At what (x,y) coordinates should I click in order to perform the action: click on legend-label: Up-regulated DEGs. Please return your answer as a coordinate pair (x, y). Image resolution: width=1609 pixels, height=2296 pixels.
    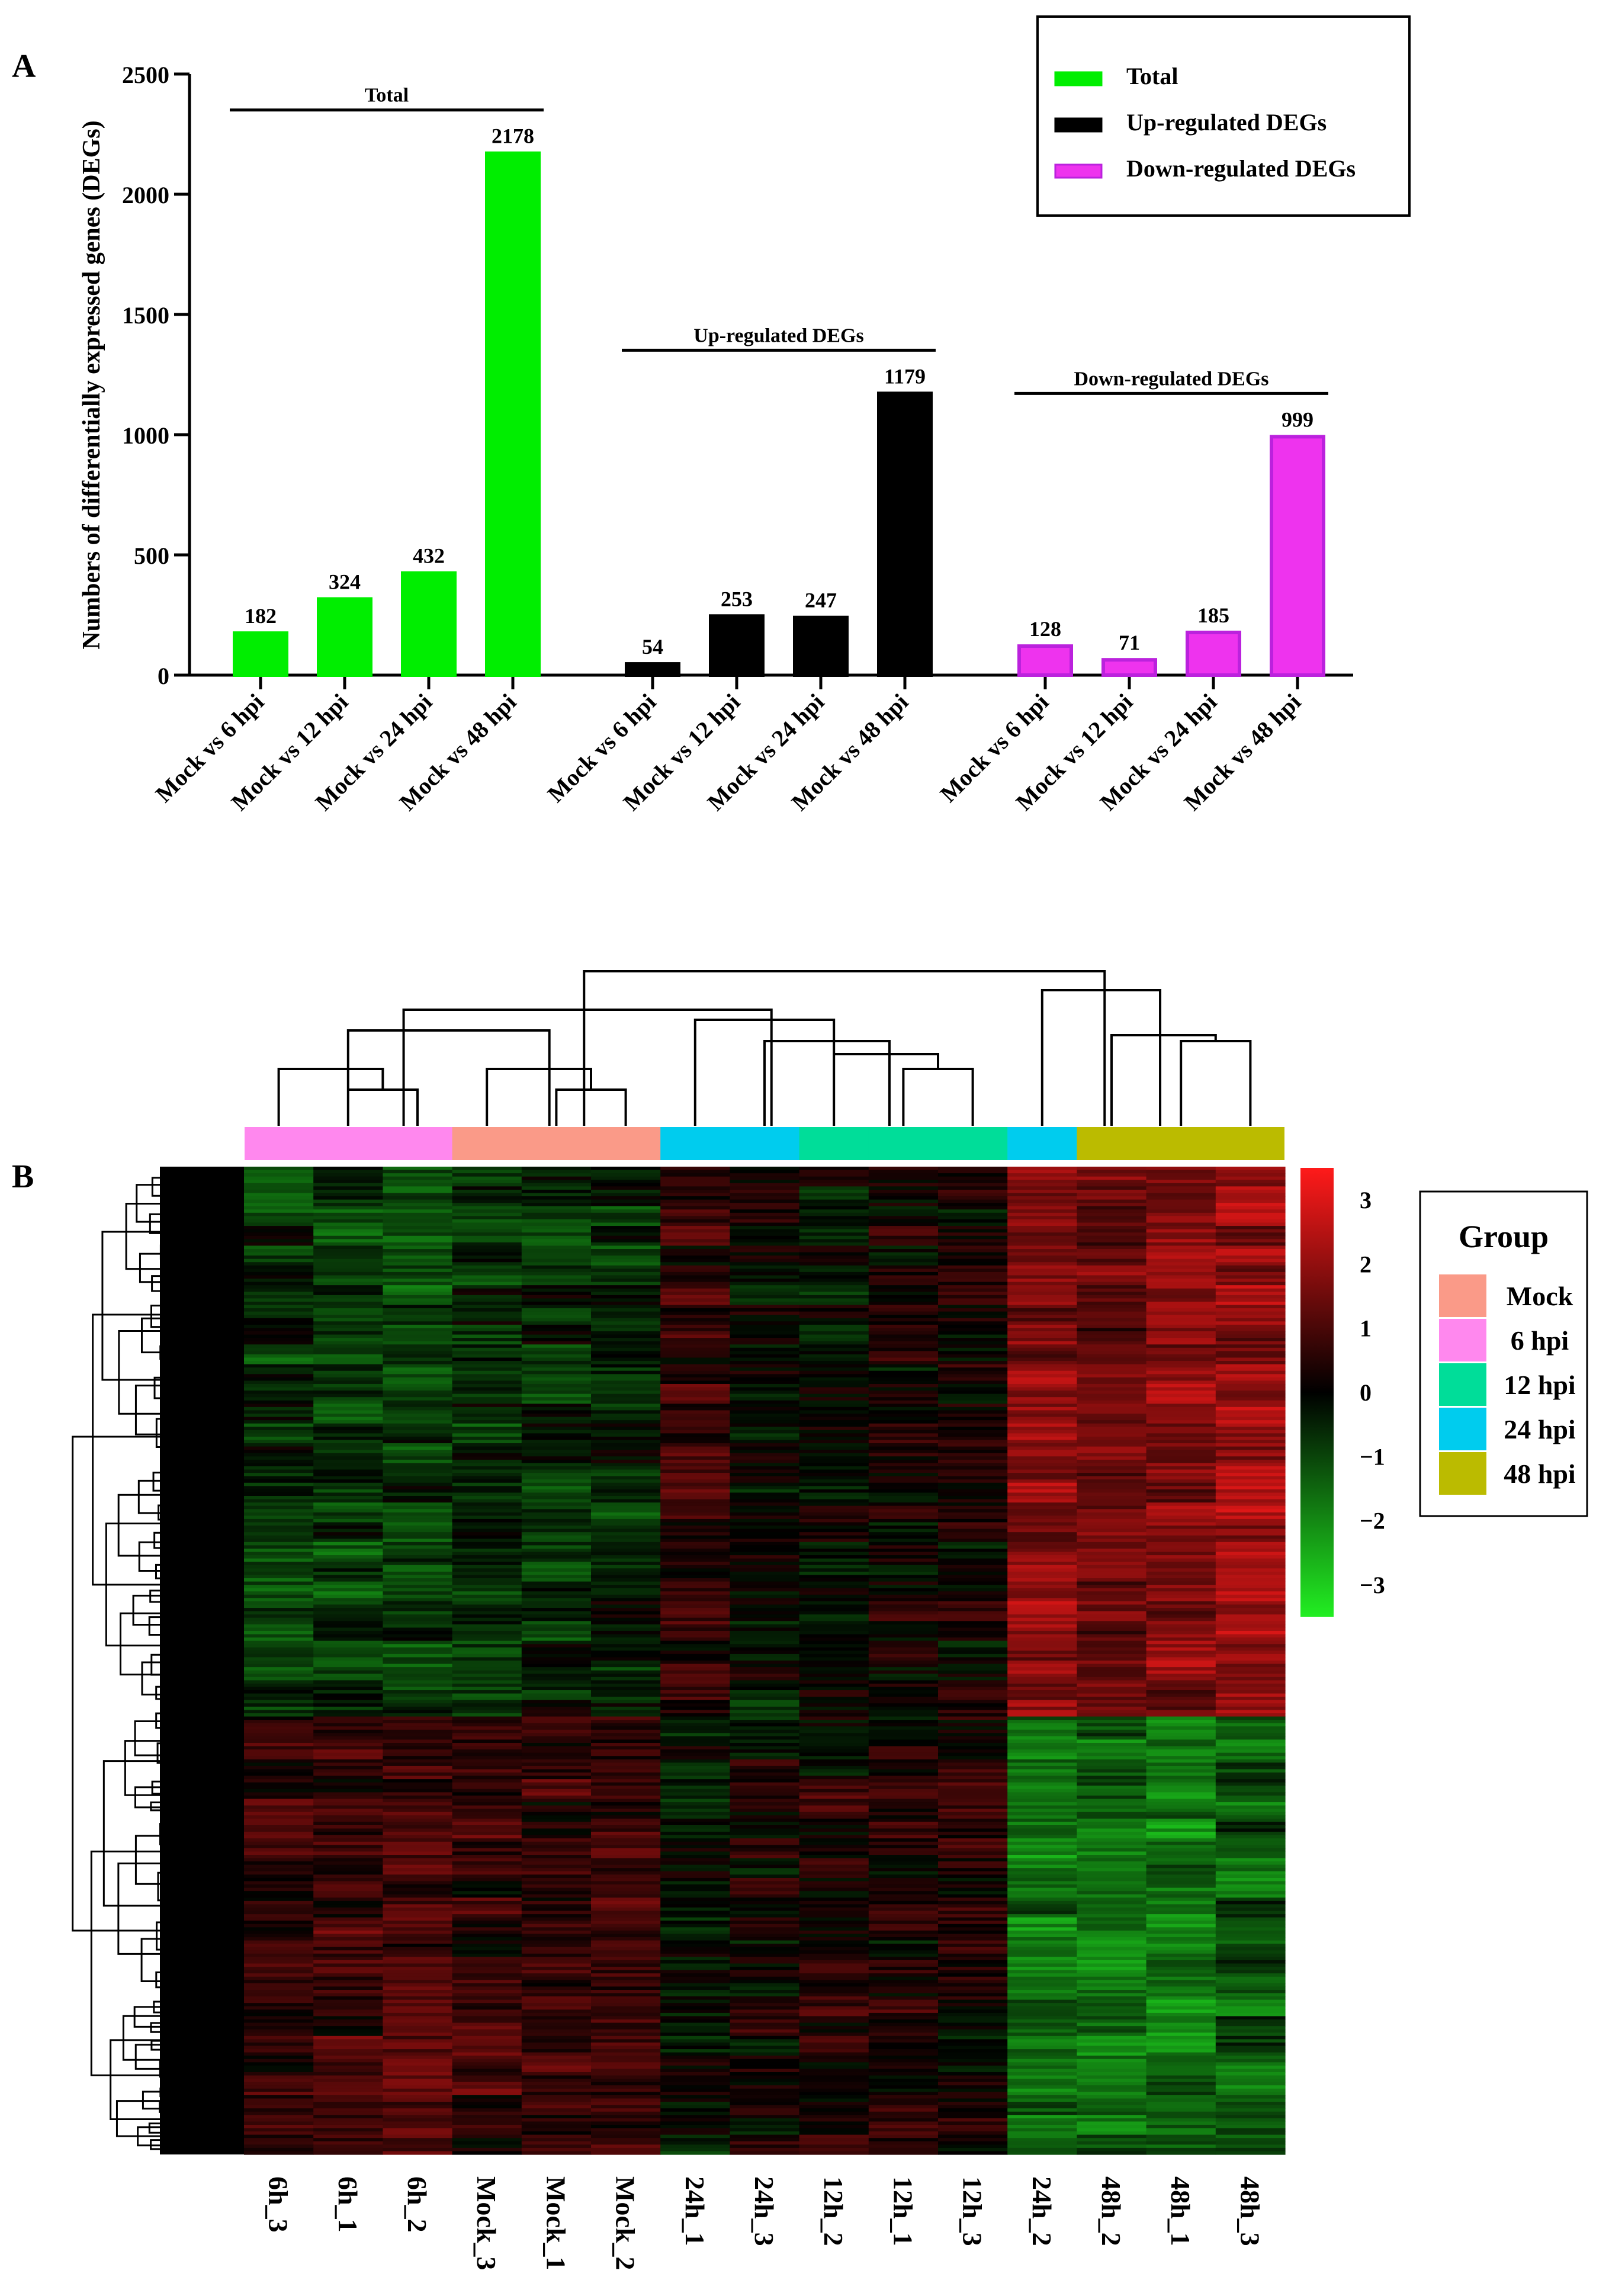
    Looking at the image, I should click on (1226, 123).